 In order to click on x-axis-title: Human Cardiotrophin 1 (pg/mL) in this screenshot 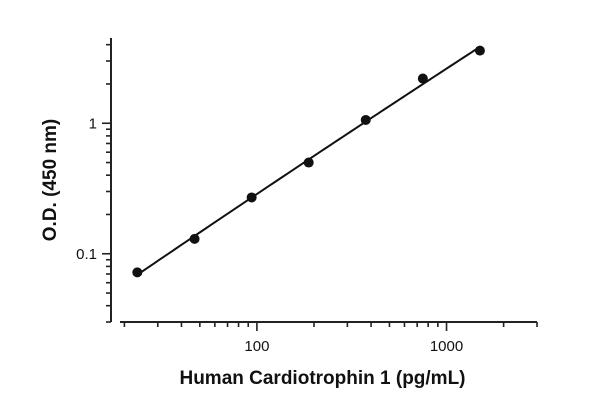, I will do `click(322, 378)`.